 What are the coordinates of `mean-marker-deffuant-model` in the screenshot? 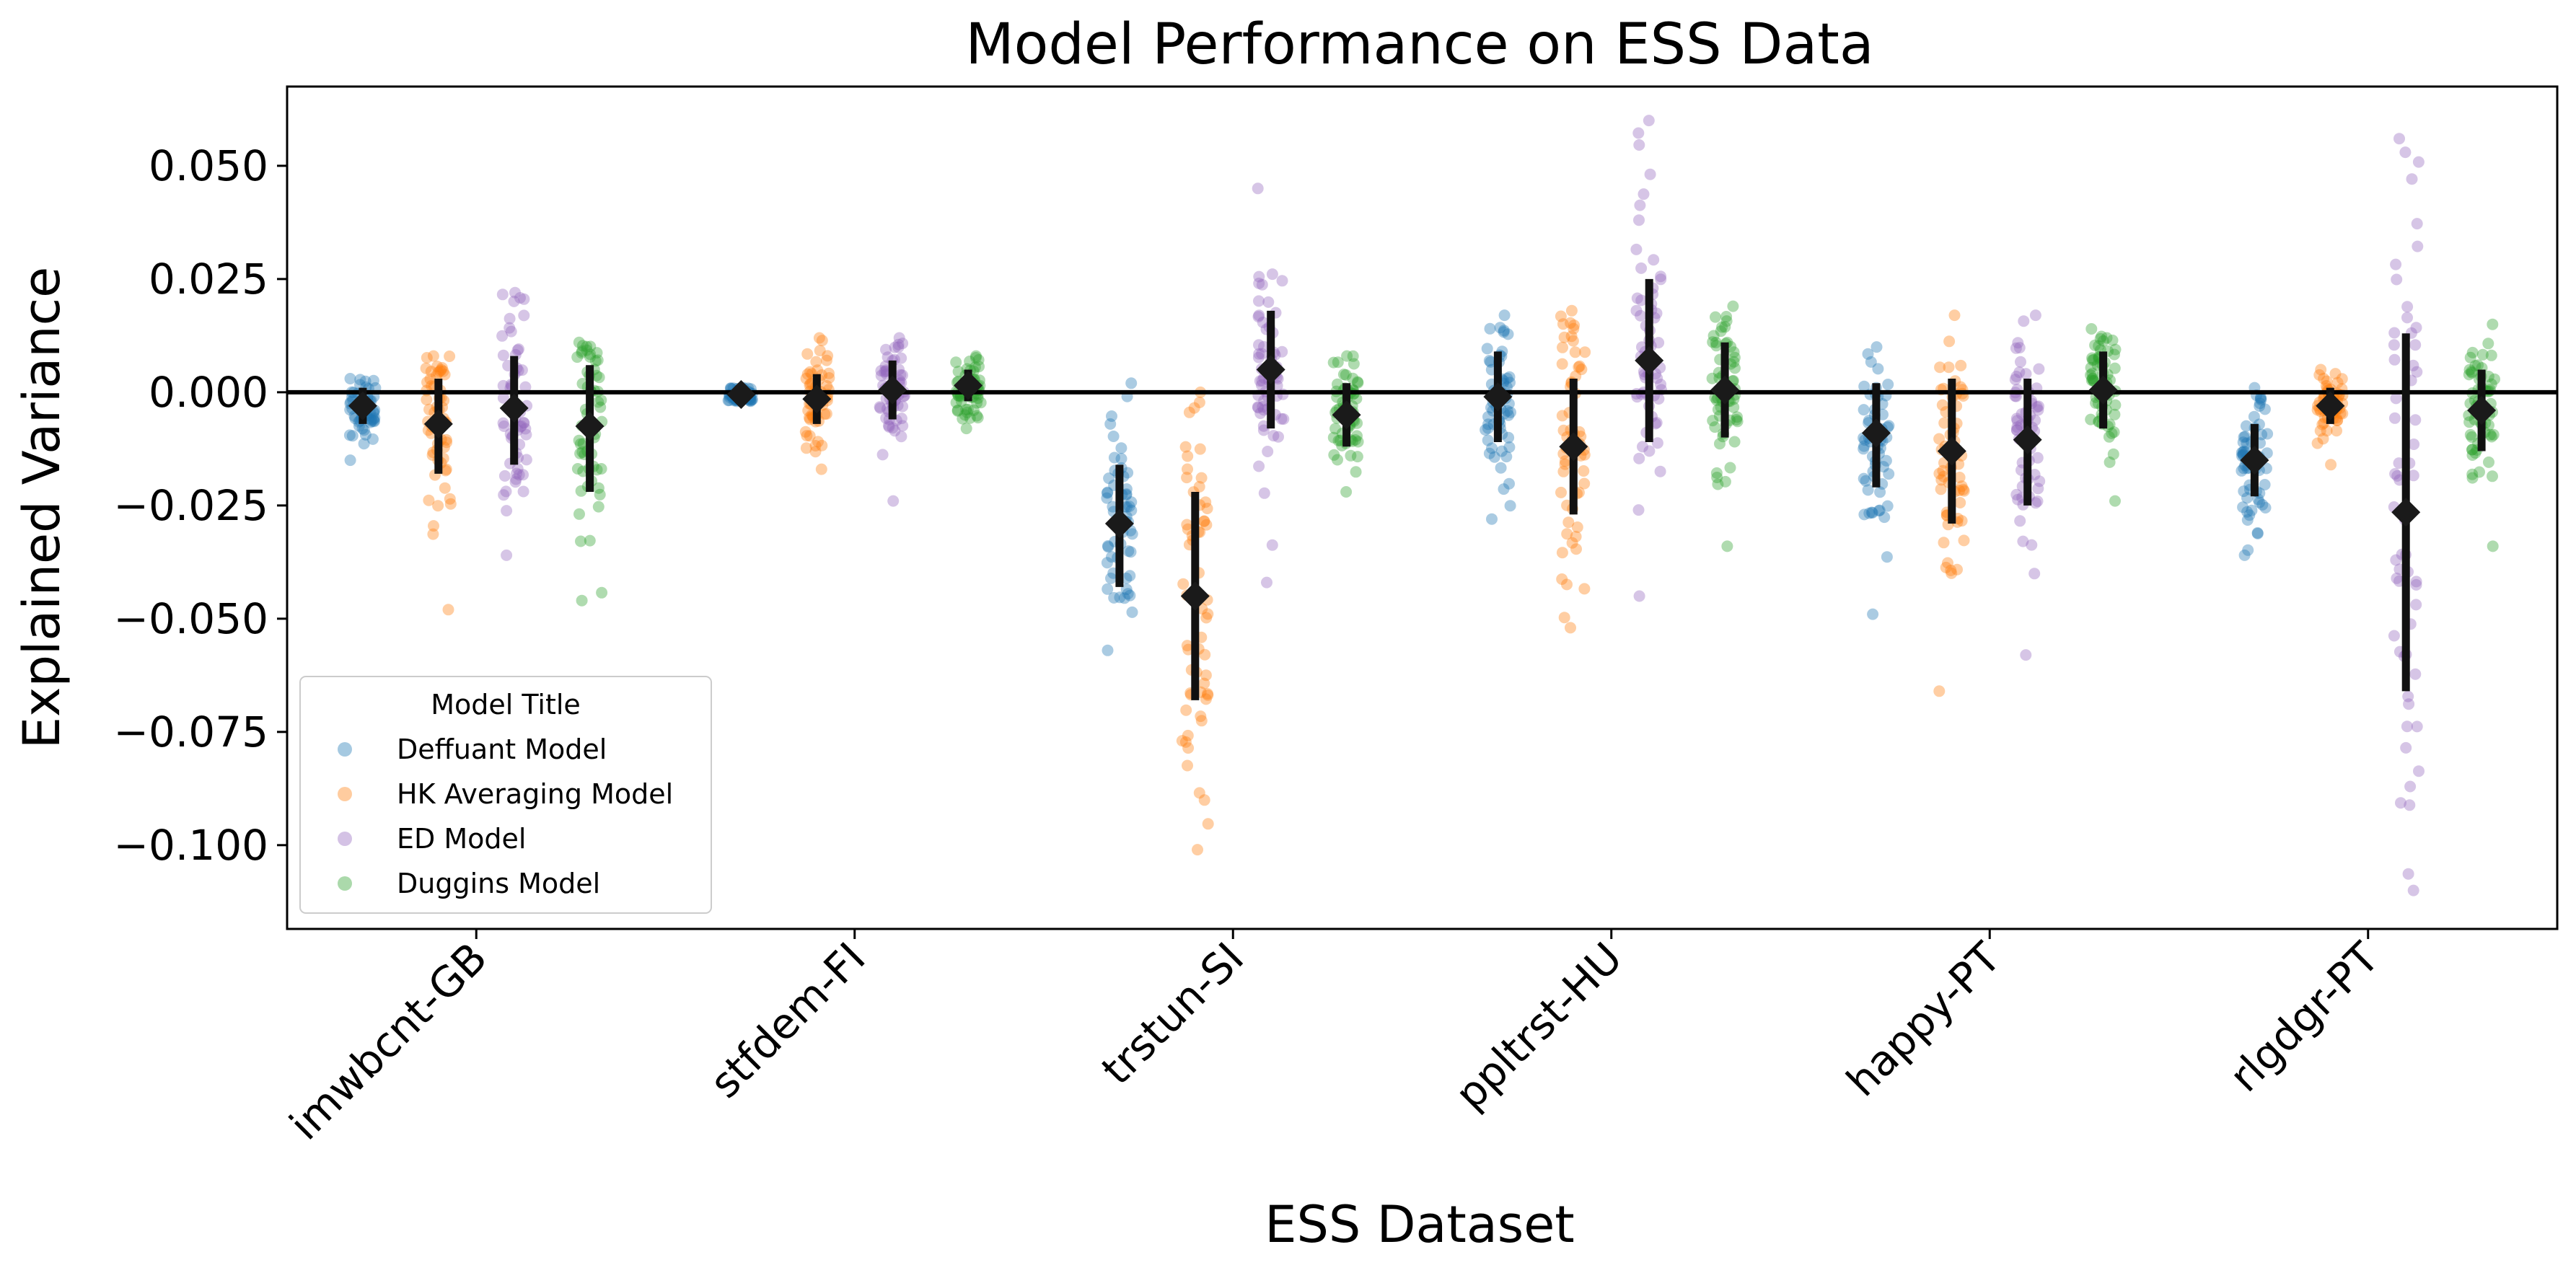 It's located at (1876, 433).